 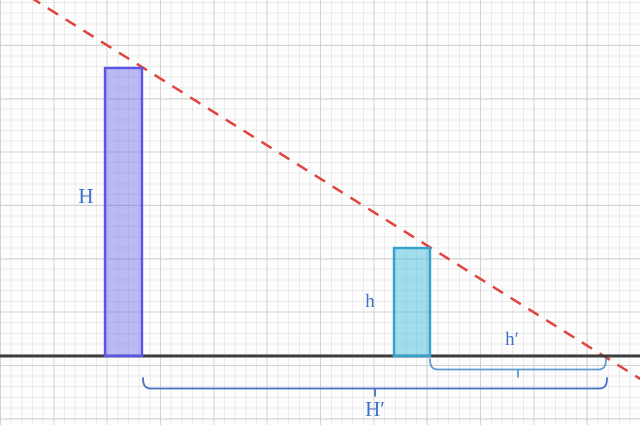 What do you see at coordinates (375, 387) in the screenshot?
I see `tall-shadow-brace` at bounding box center [375, 387].